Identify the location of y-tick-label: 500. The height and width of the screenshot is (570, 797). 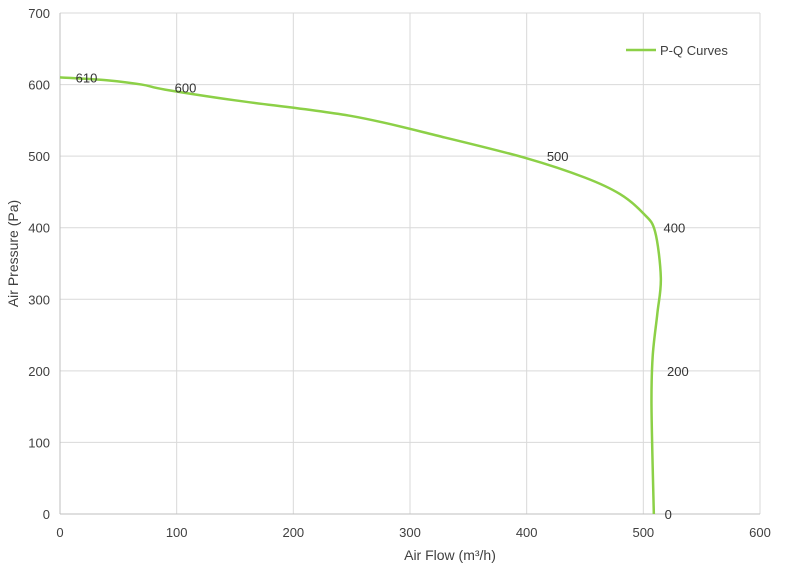
(39, 156).